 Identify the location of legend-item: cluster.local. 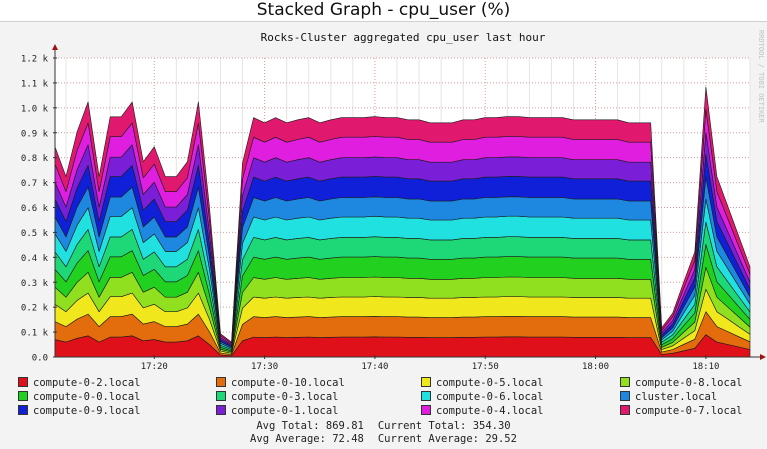
(668, 397).